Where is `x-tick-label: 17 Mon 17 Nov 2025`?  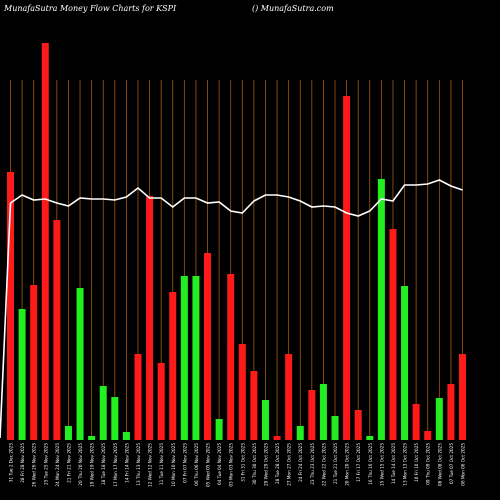 x-tick-label: 17 Mon 17 Nov 2025 is located at coordinates (115, 465).